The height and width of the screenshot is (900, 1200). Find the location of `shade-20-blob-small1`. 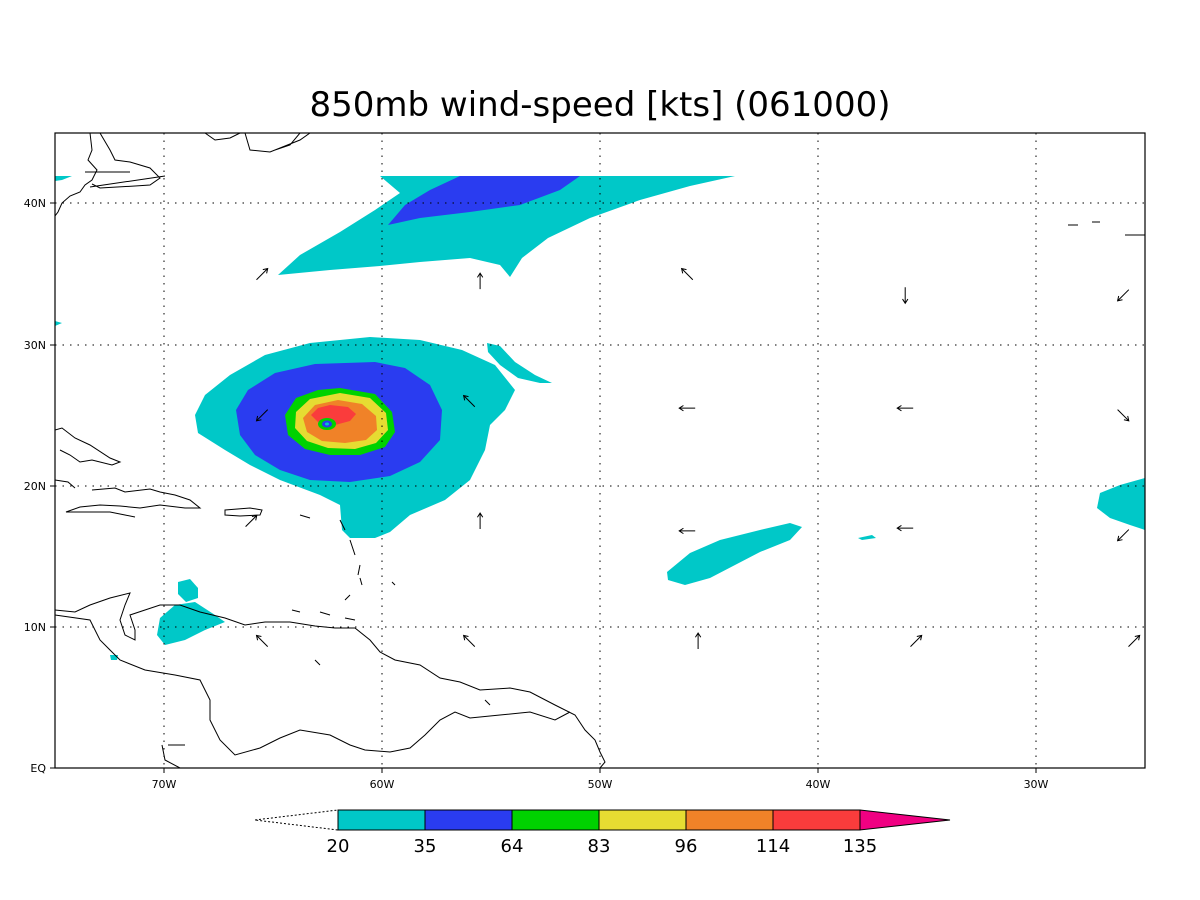

shade-20-blob-small1 is located at coordinates (867, 537).